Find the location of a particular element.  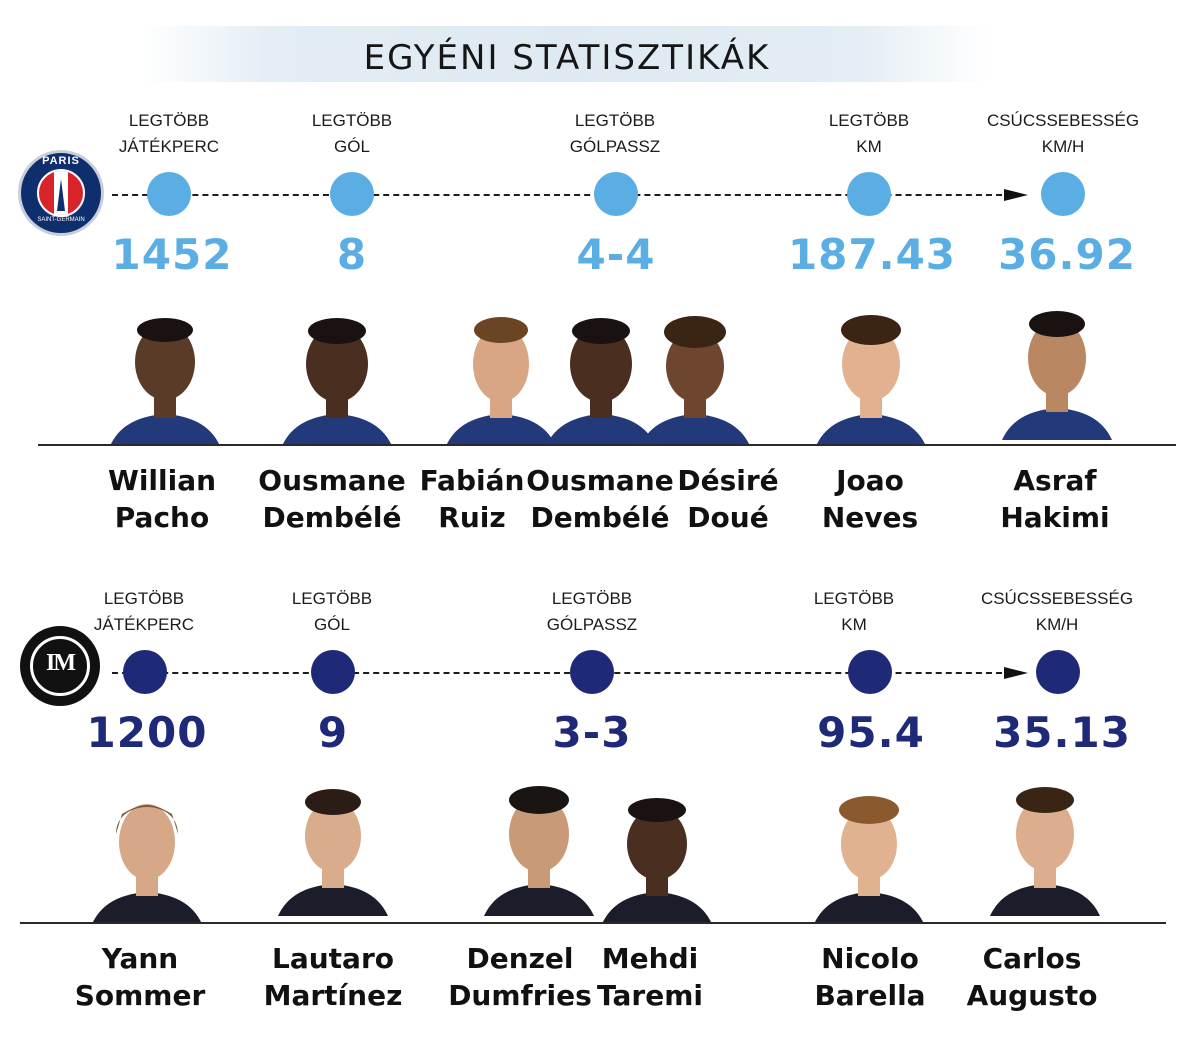

player-name: Carlos Augusto is located at coordinates (1032, 977).